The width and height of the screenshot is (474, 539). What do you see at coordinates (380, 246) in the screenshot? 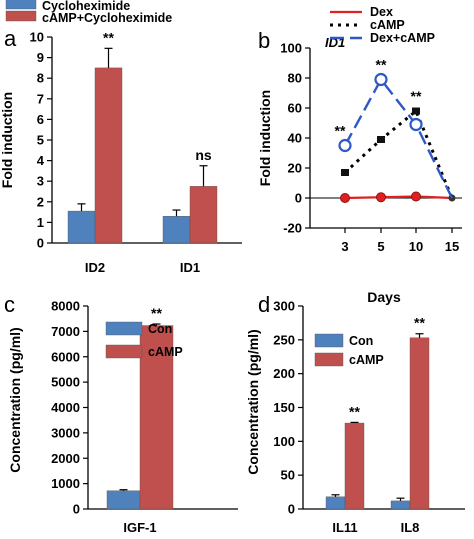
I see `x-tick-label: 5` at bounding box center [380, 246].